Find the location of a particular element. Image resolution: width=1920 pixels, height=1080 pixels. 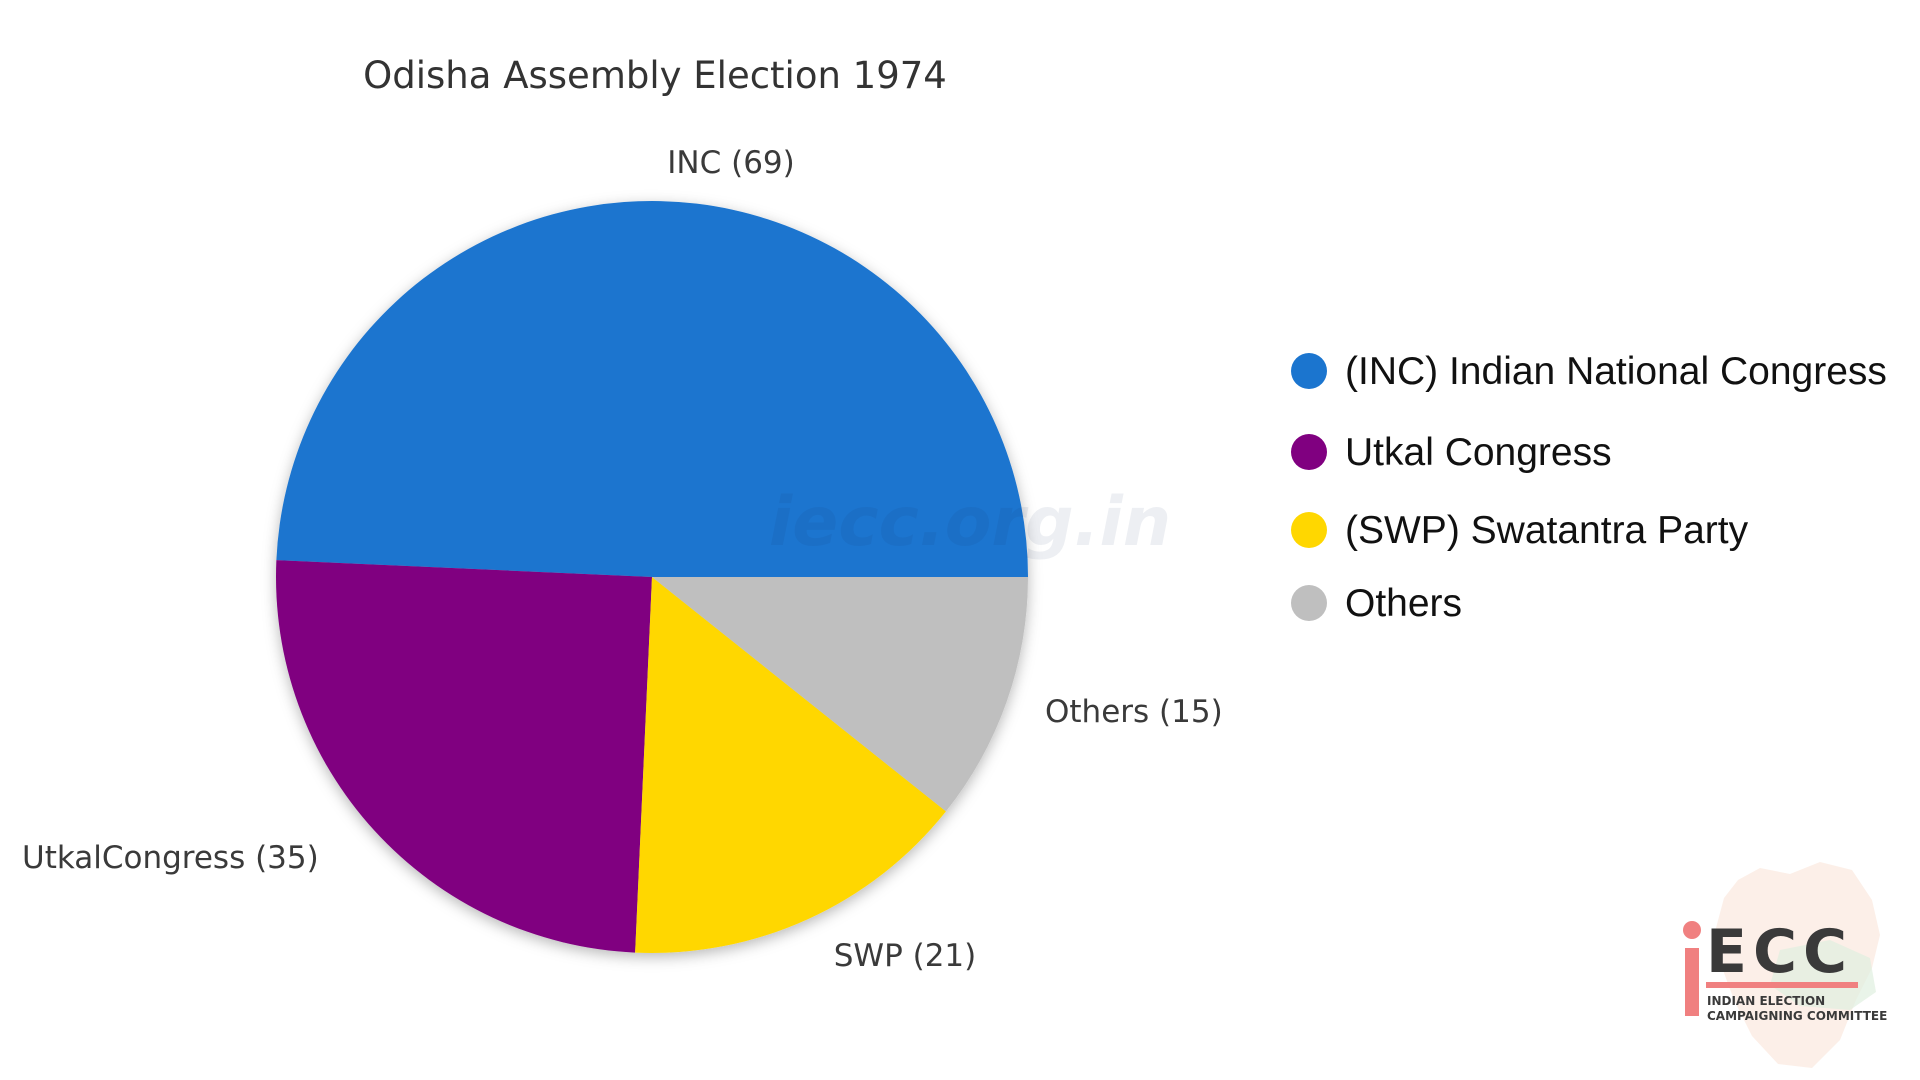

slice-label-1: INC (69) is located at coordinates (730, 163).